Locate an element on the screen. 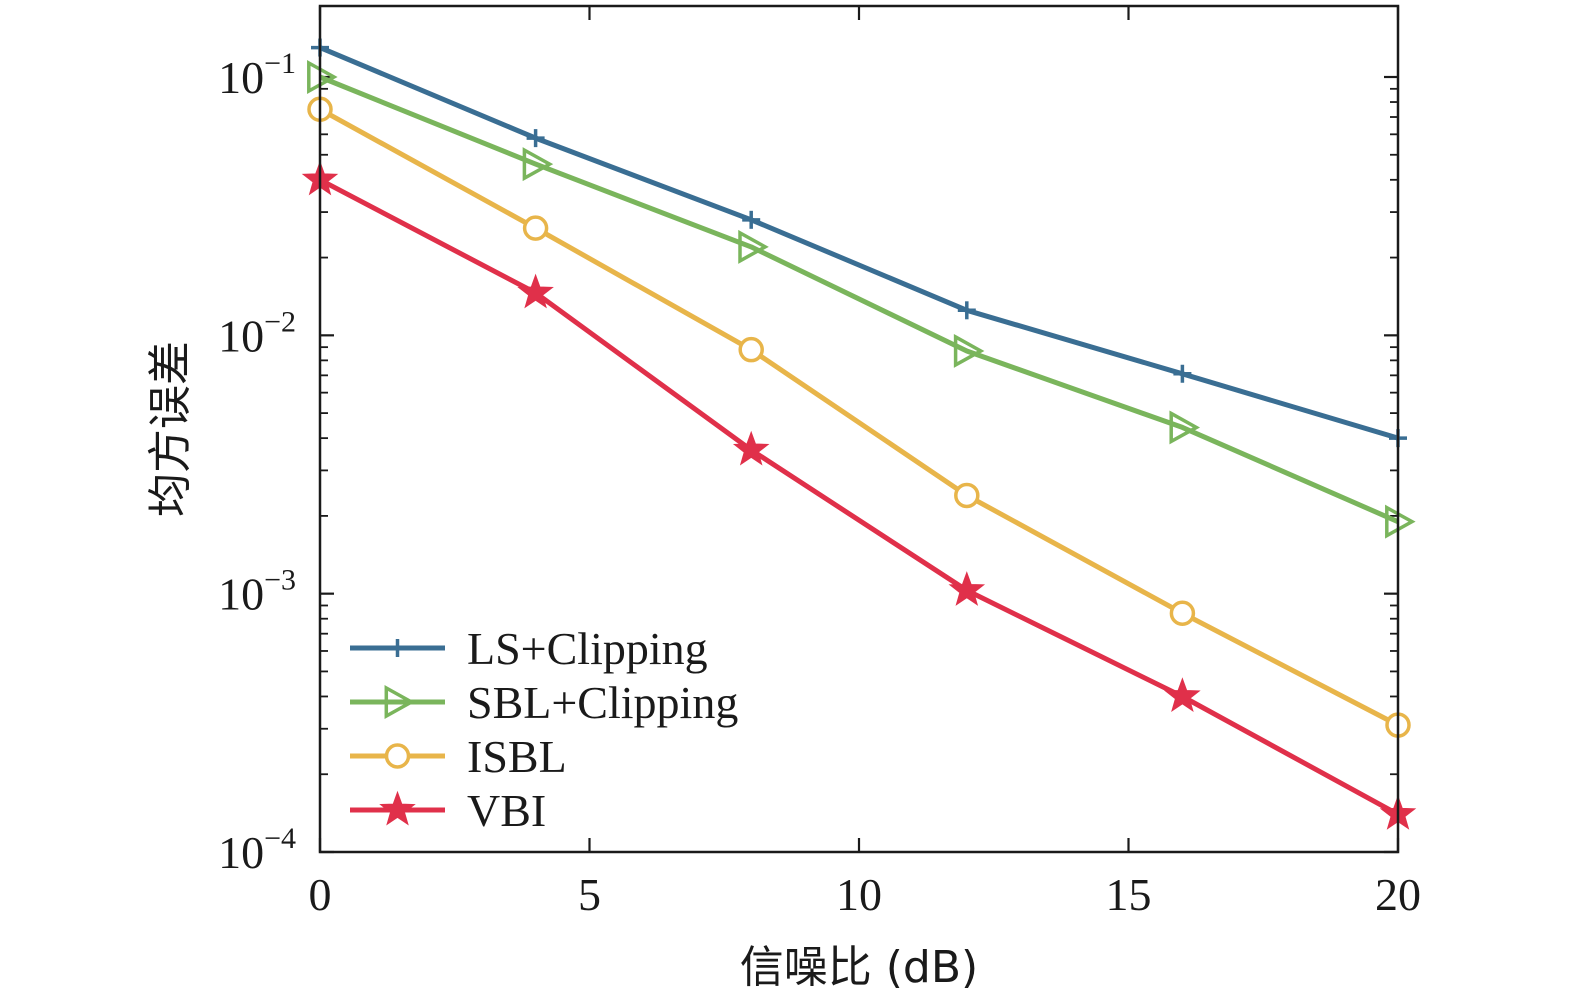 The image size is (1575, 1002). y-axis-title: 均方误差 is located at coordinates (170, 429).